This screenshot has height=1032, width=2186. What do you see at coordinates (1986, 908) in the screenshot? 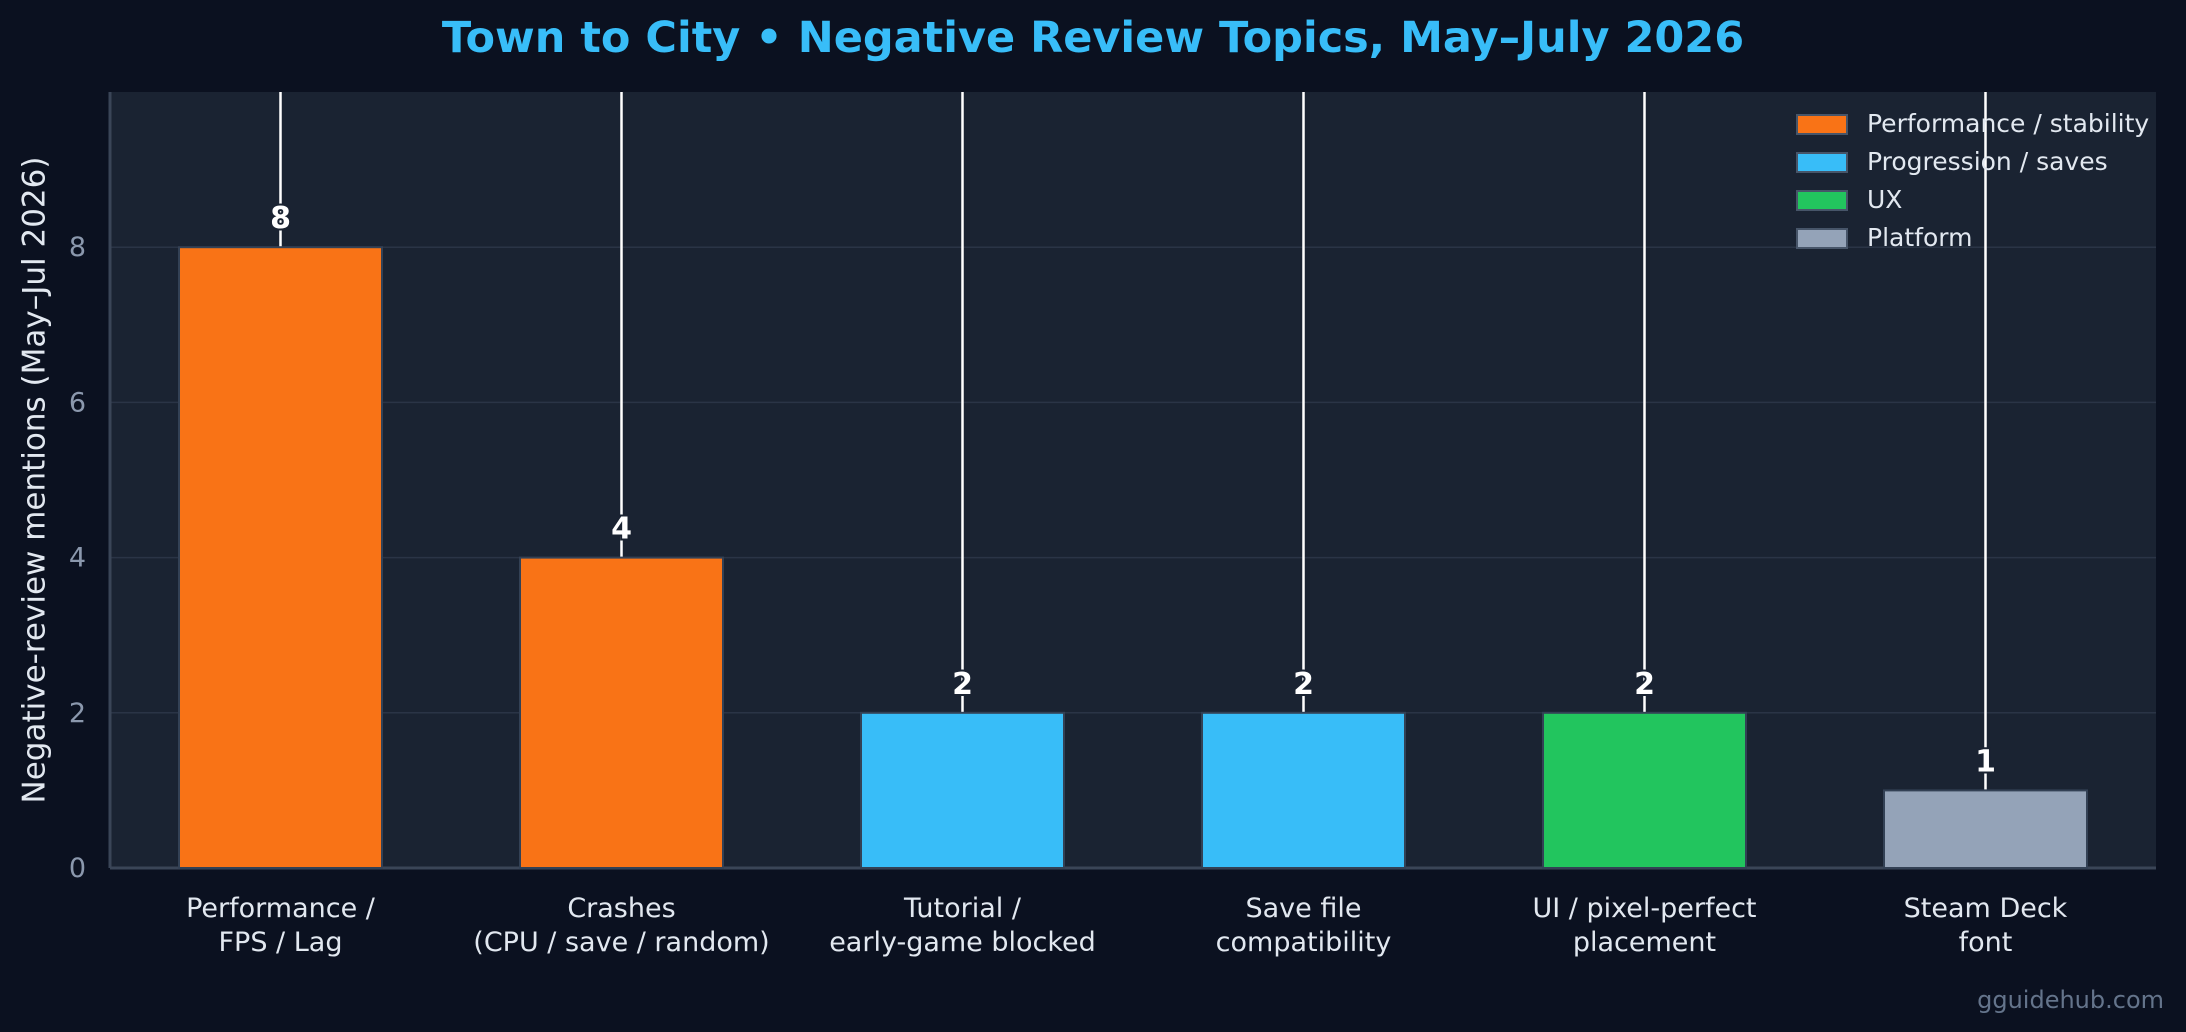
I see `x-tick-label: Steam Deck` at bounding box center [1986, 908].